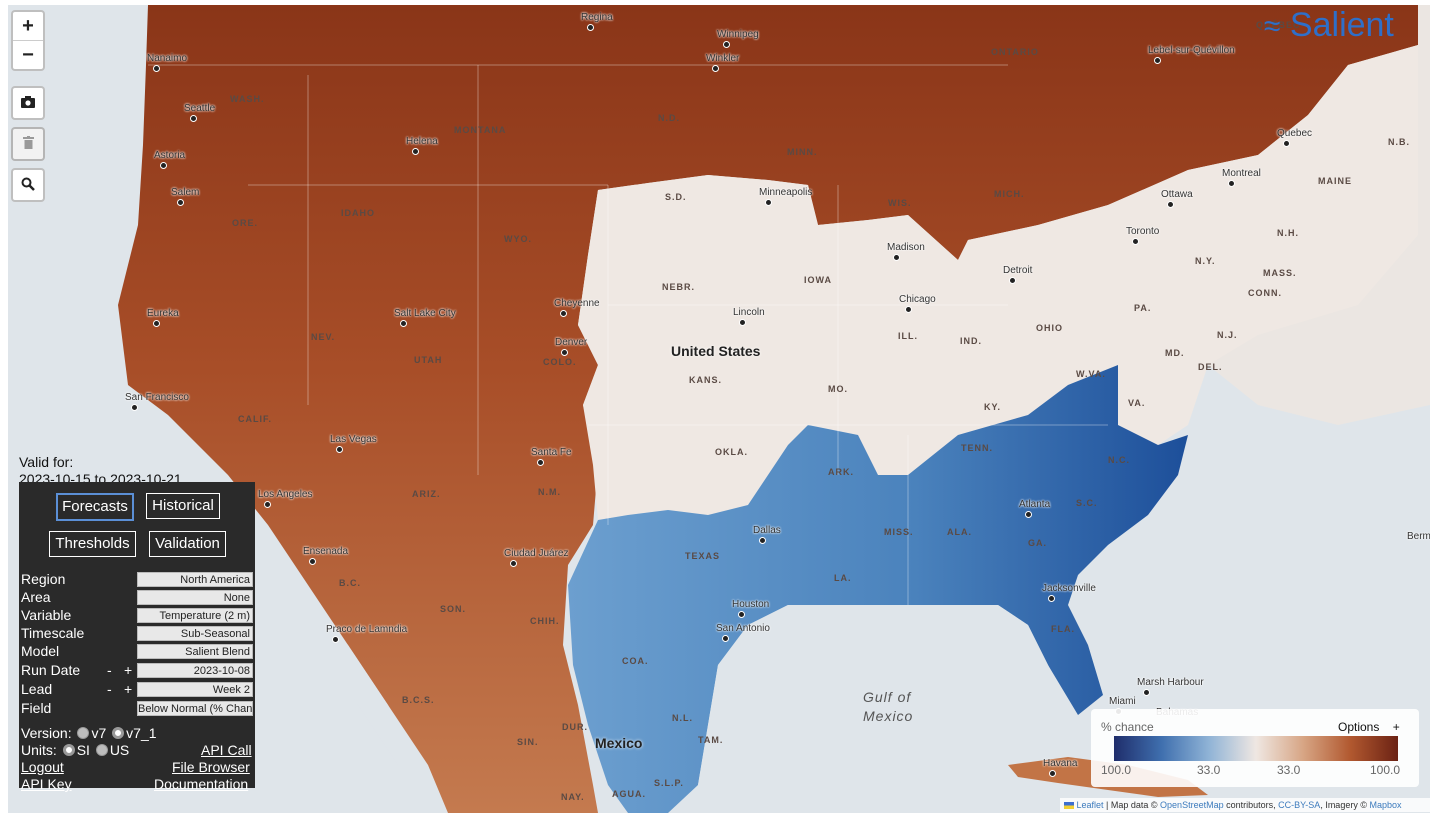 This screenshot has width=1444, height=824. Describe the element at coordinates (560, 362) in the screenshot. I see `region-label: COLO.` at that location.